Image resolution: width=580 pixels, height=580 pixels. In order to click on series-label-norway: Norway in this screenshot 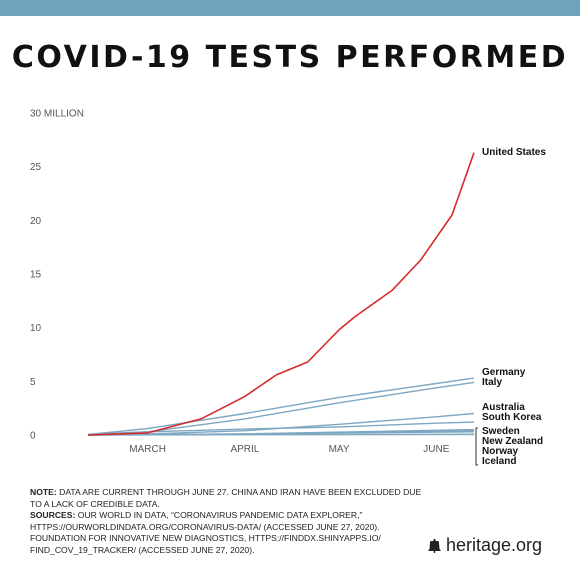, I will do `click(500, 451)`.